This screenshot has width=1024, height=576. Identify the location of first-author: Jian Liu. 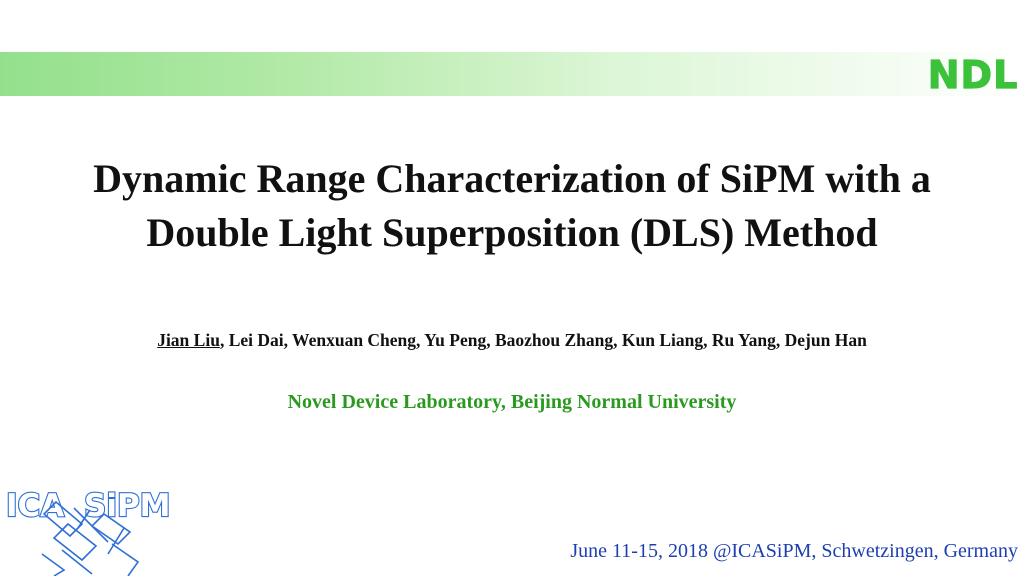
(188, 340).